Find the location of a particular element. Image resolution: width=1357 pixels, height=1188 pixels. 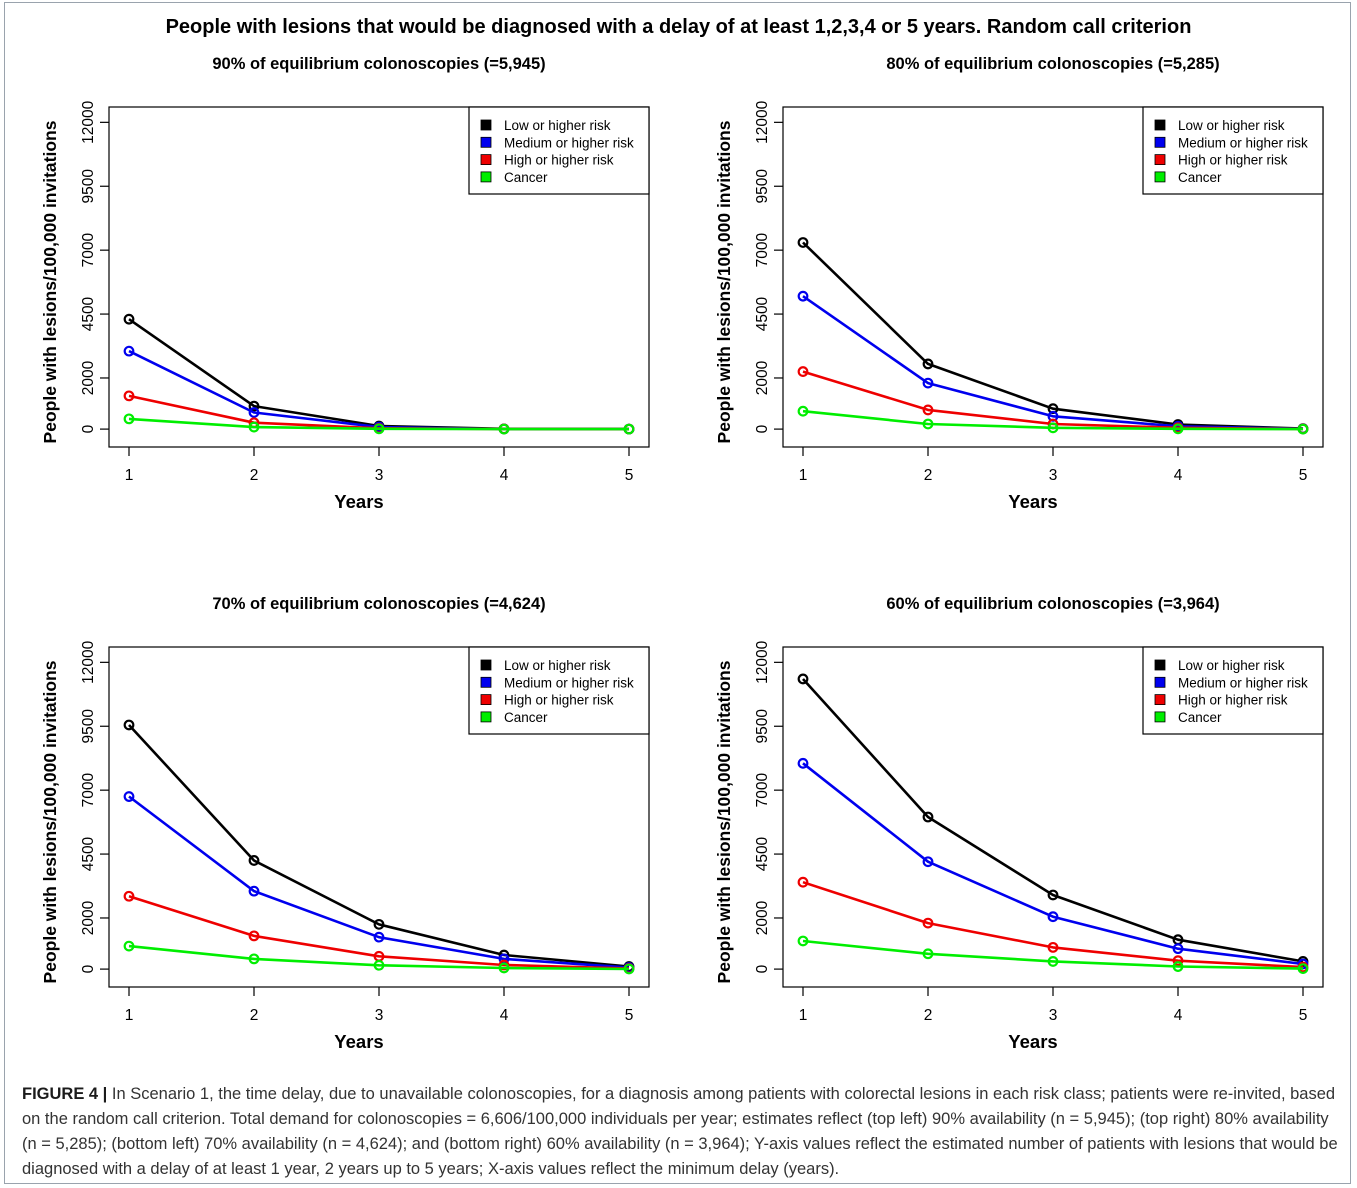

legend-box is located at coordinates (1233, 150).